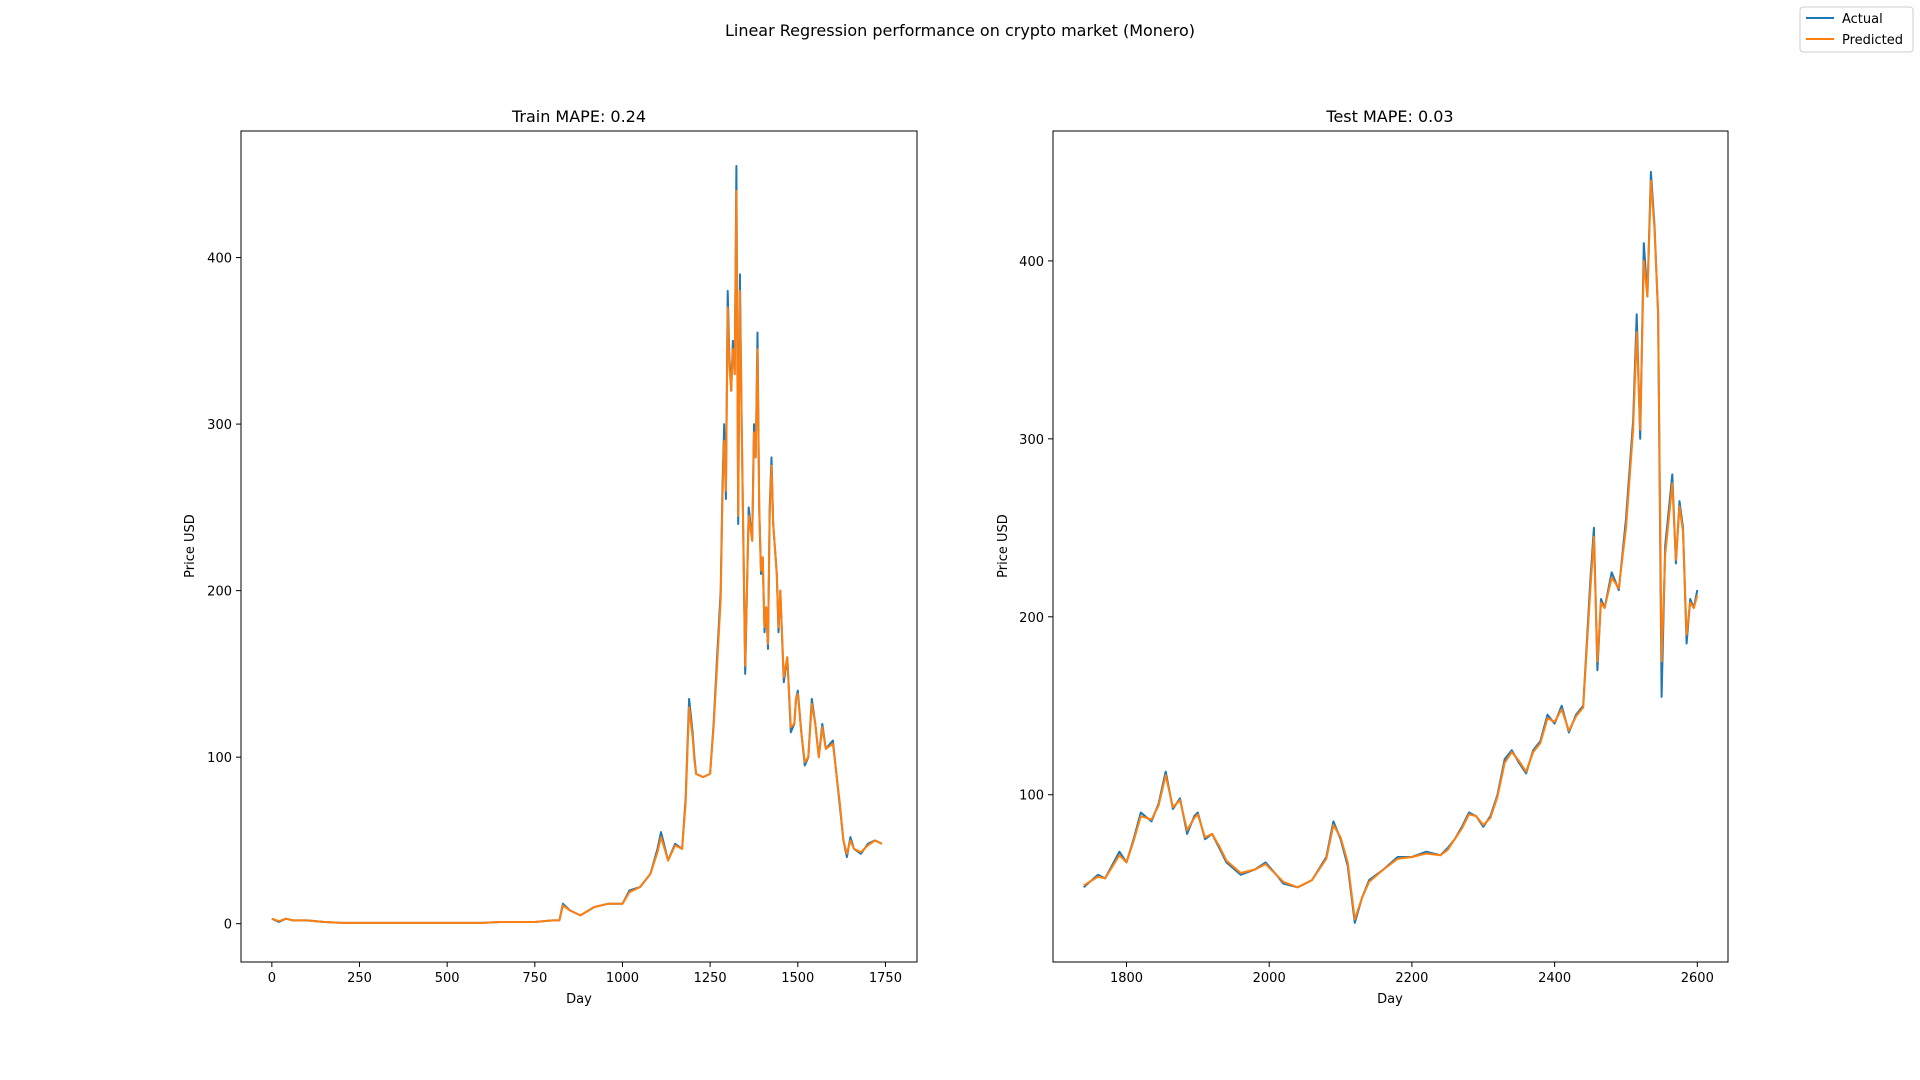 This screenshot has width=1920, height=1080. What do you see at coordinates (797, 978) in the screenshot?
I see `train-x-tick-label: 1500` at bounding box center [797, 978].